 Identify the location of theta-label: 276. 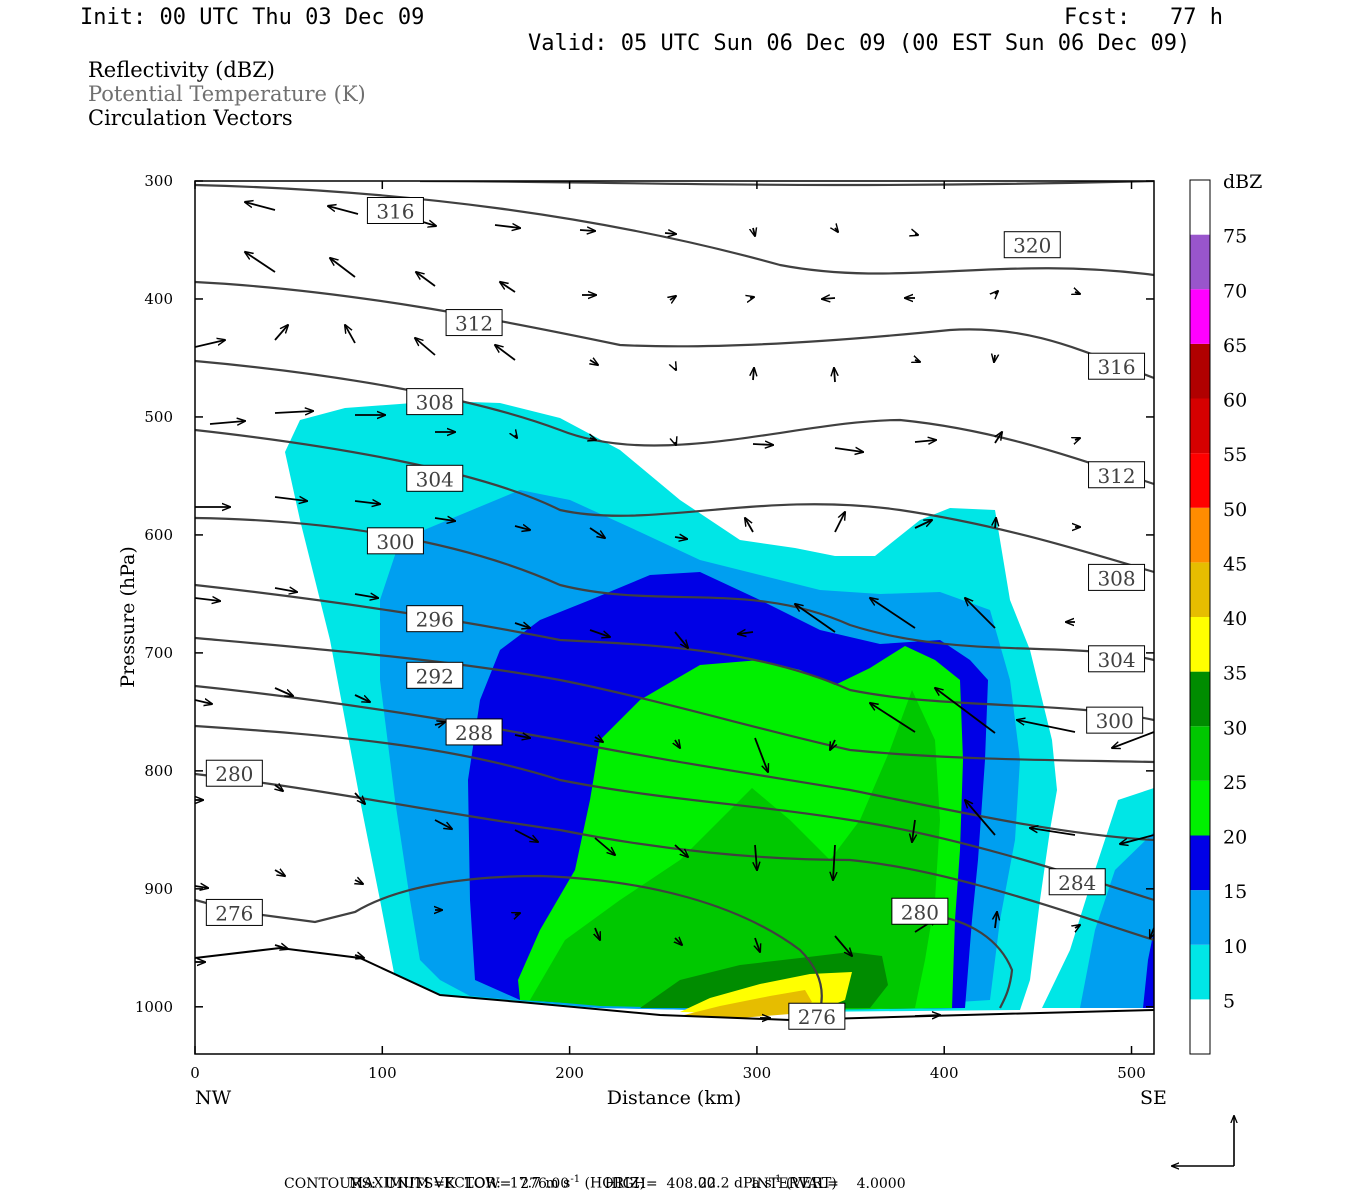
(234, 913).